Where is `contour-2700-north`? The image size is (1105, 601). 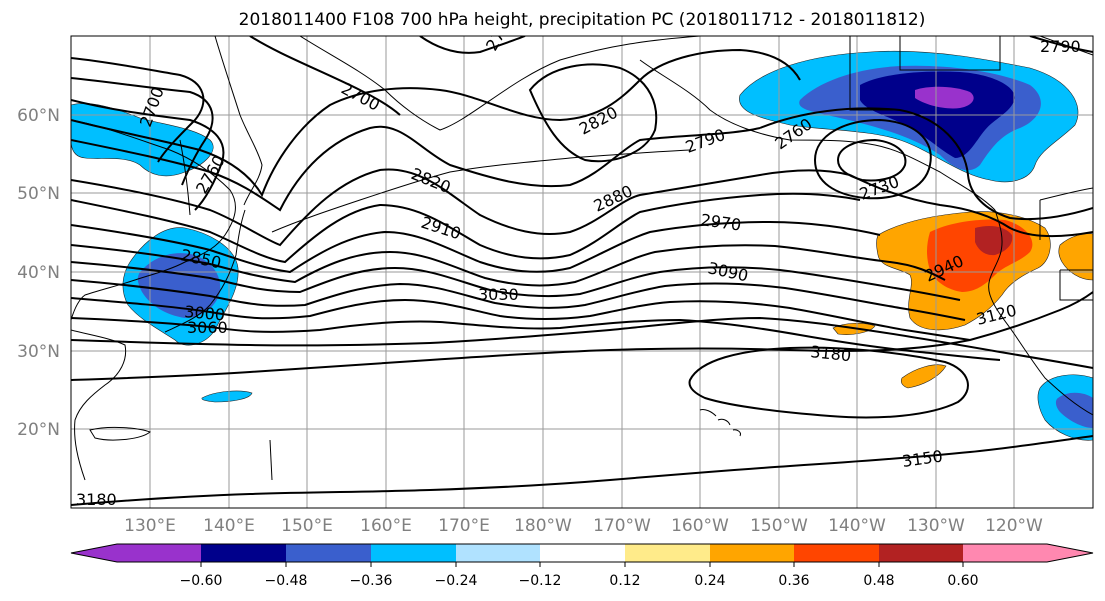
contour-2700-north is located at coordinates (387, 76).